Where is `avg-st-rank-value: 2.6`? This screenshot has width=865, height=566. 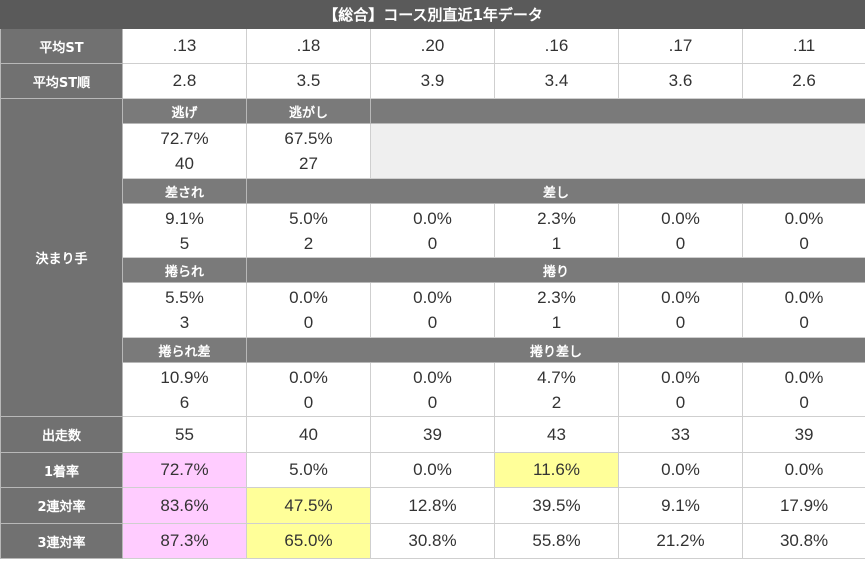 avg-st-rank-value: 2.6 is located at coordinates (803, 81).